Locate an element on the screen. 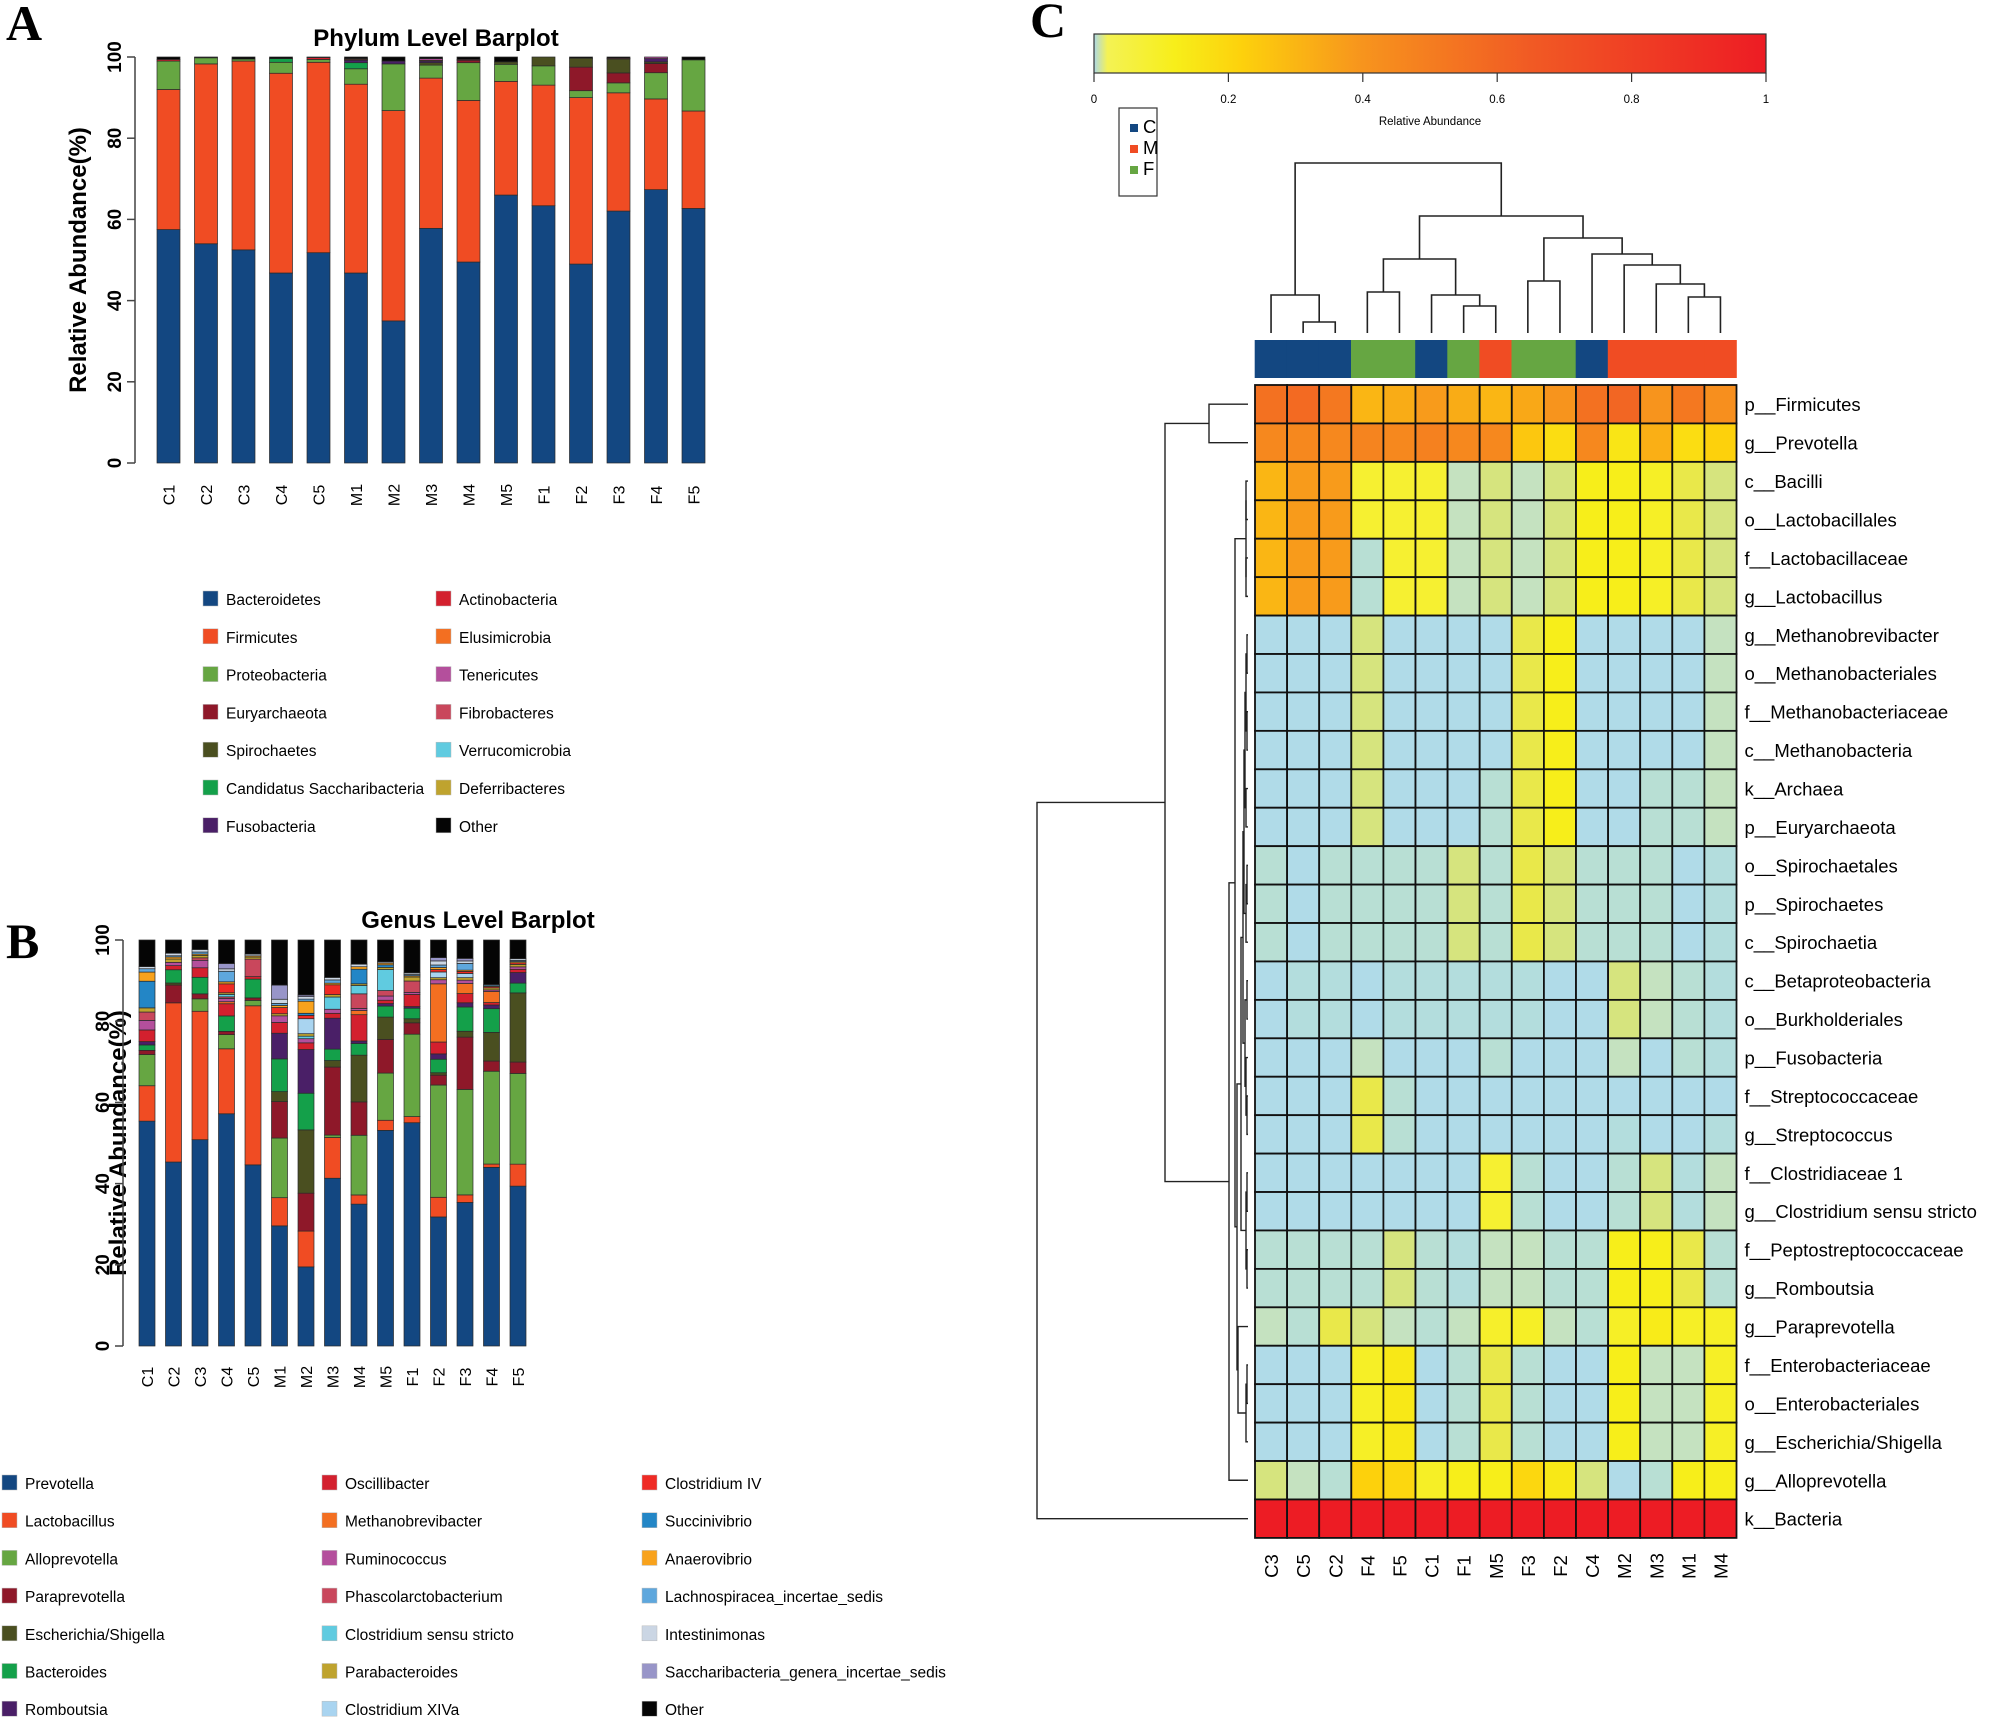 The width and height of the screenshot is (2009, 1720). bar-segment-intestinimonas is located at coordinates (279, 1001).